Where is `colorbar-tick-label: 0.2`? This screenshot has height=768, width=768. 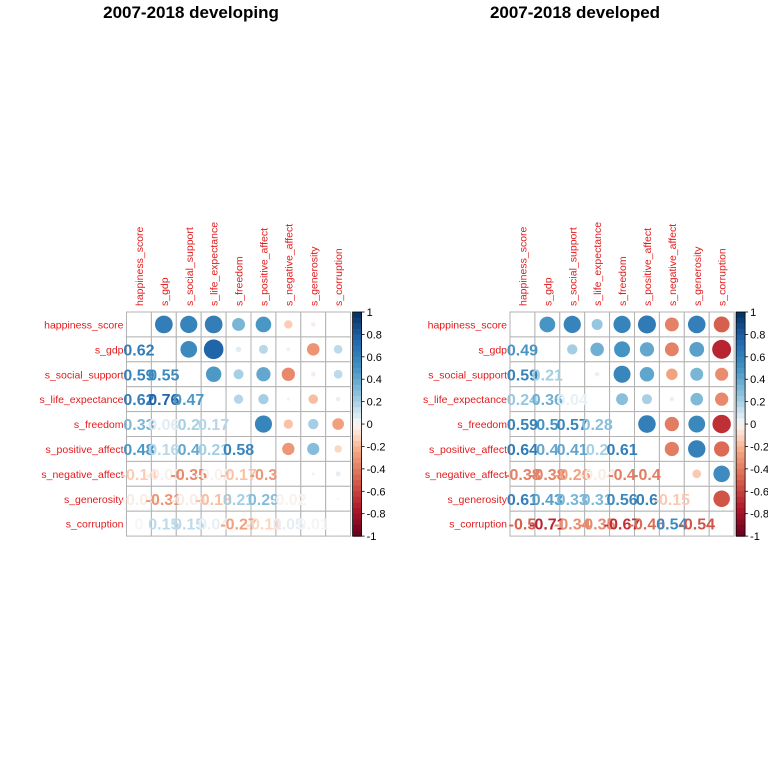 colorbar-tick-label: 0.2 is located at coordinates (374, 403).